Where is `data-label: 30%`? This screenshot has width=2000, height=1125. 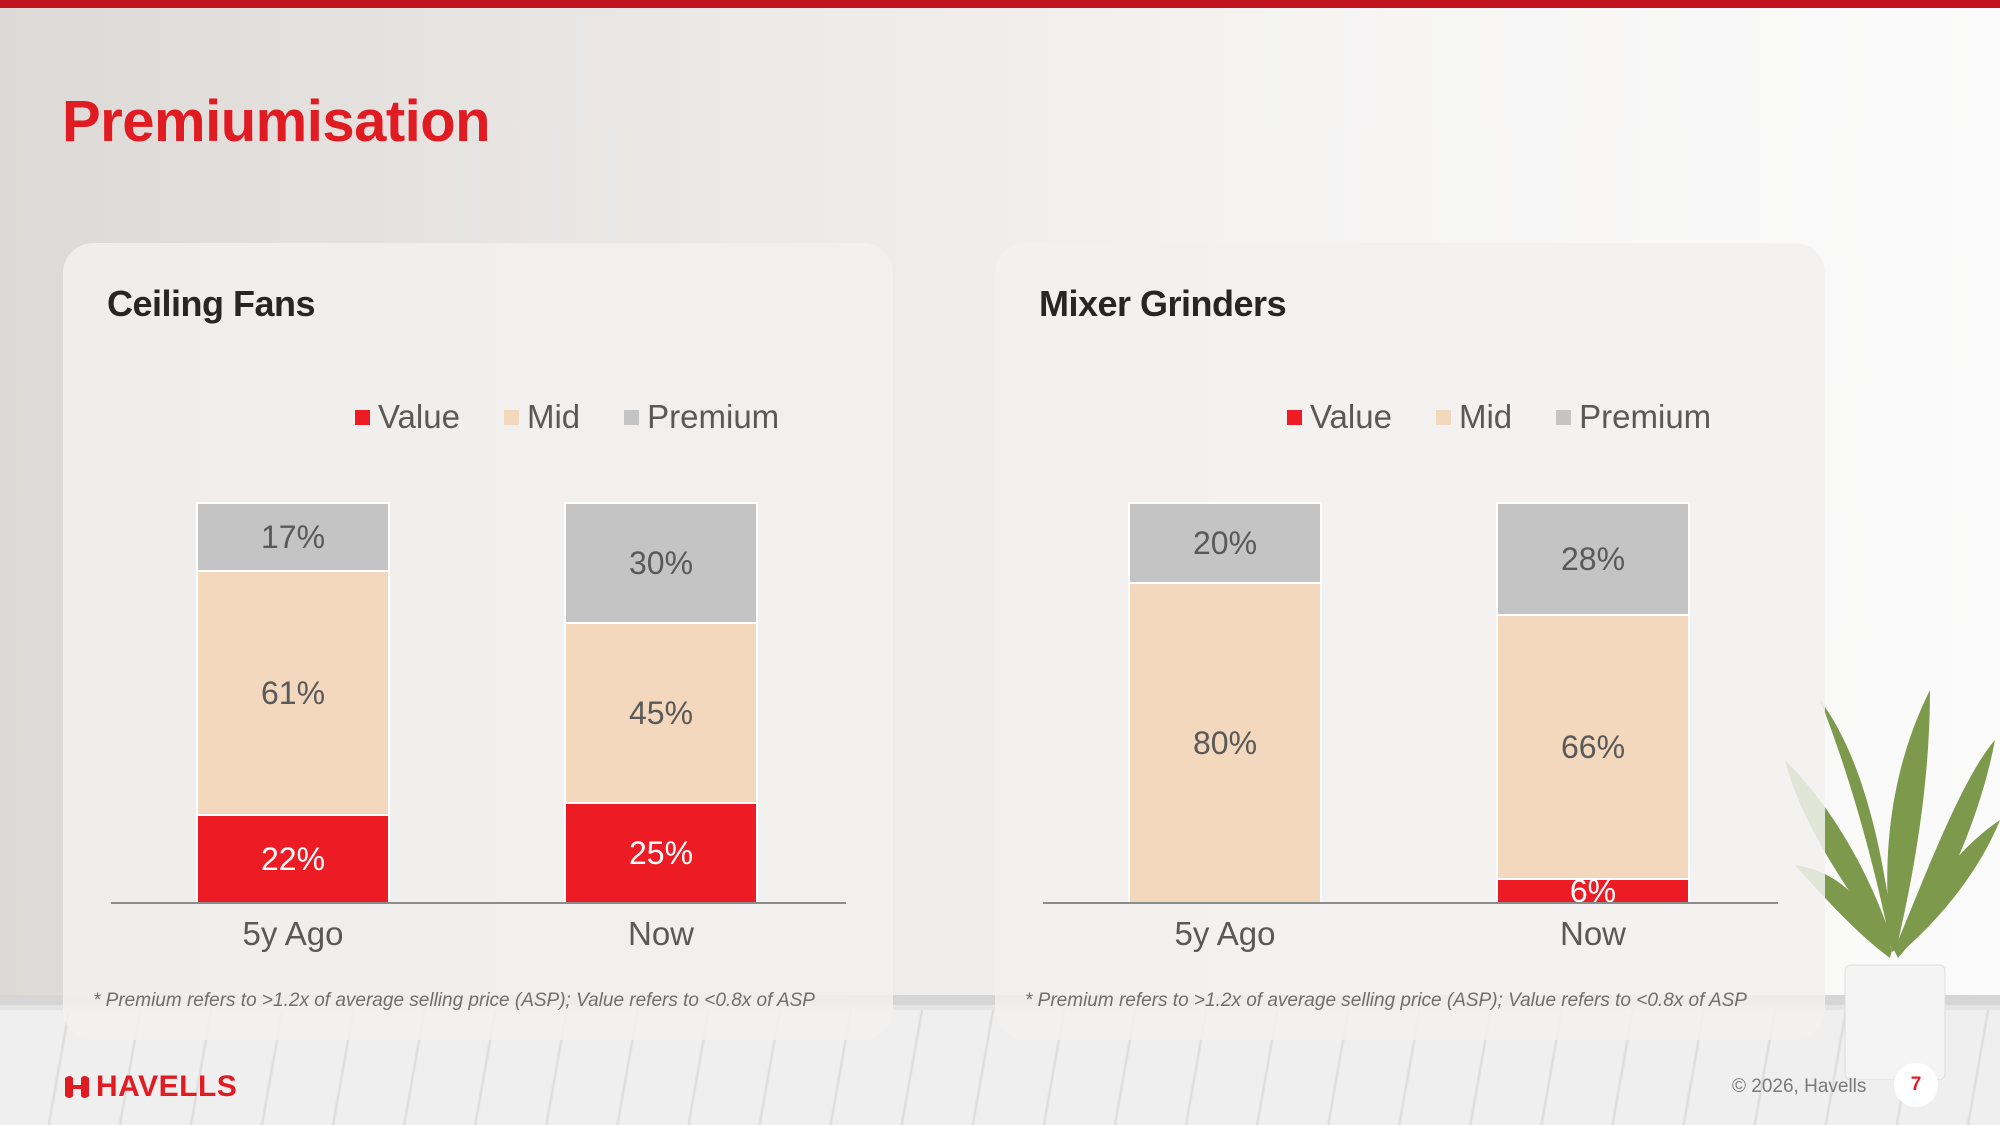 data-label: 30% is located at coordinates (661, 563).